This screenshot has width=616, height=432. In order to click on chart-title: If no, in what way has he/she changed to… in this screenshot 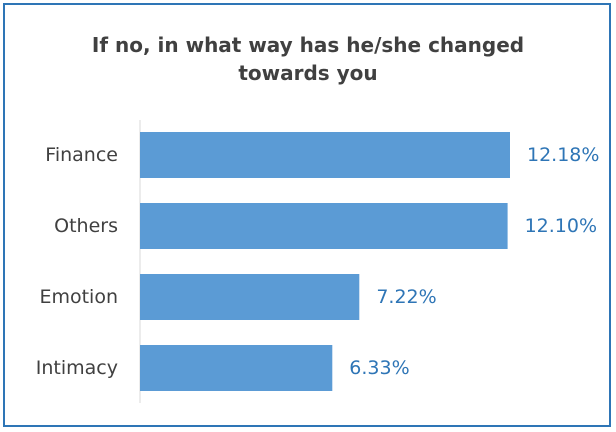, I will do `click(308, 59)`.